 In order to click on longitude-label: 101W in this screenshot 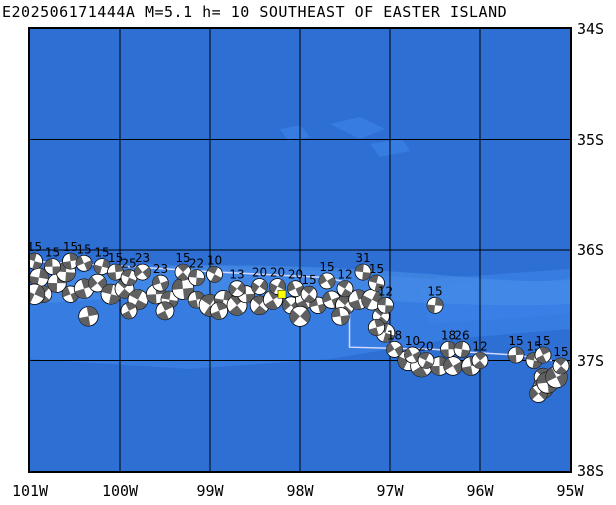, I will do `click(30, 491)`.